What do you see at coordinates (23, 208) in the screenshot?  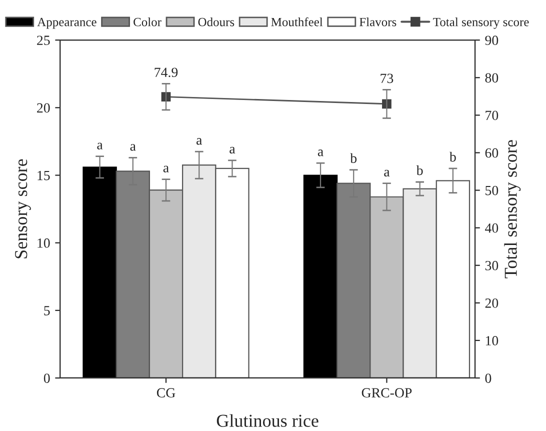 I see `y-axis-title: Sensory score` at bounding box center [23, 208].